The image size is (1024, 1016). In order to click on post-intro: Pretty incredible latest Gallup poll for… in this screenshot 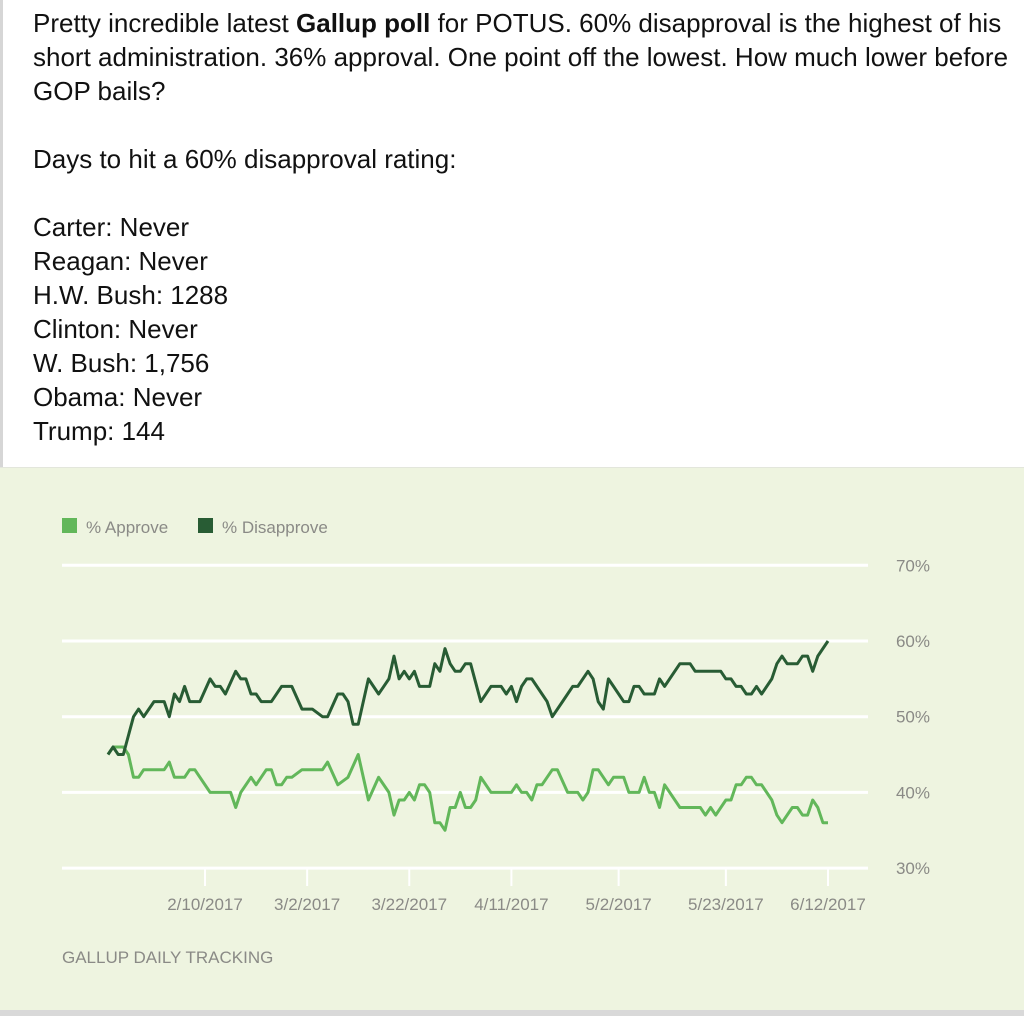, I will do `click(523, 57)`.